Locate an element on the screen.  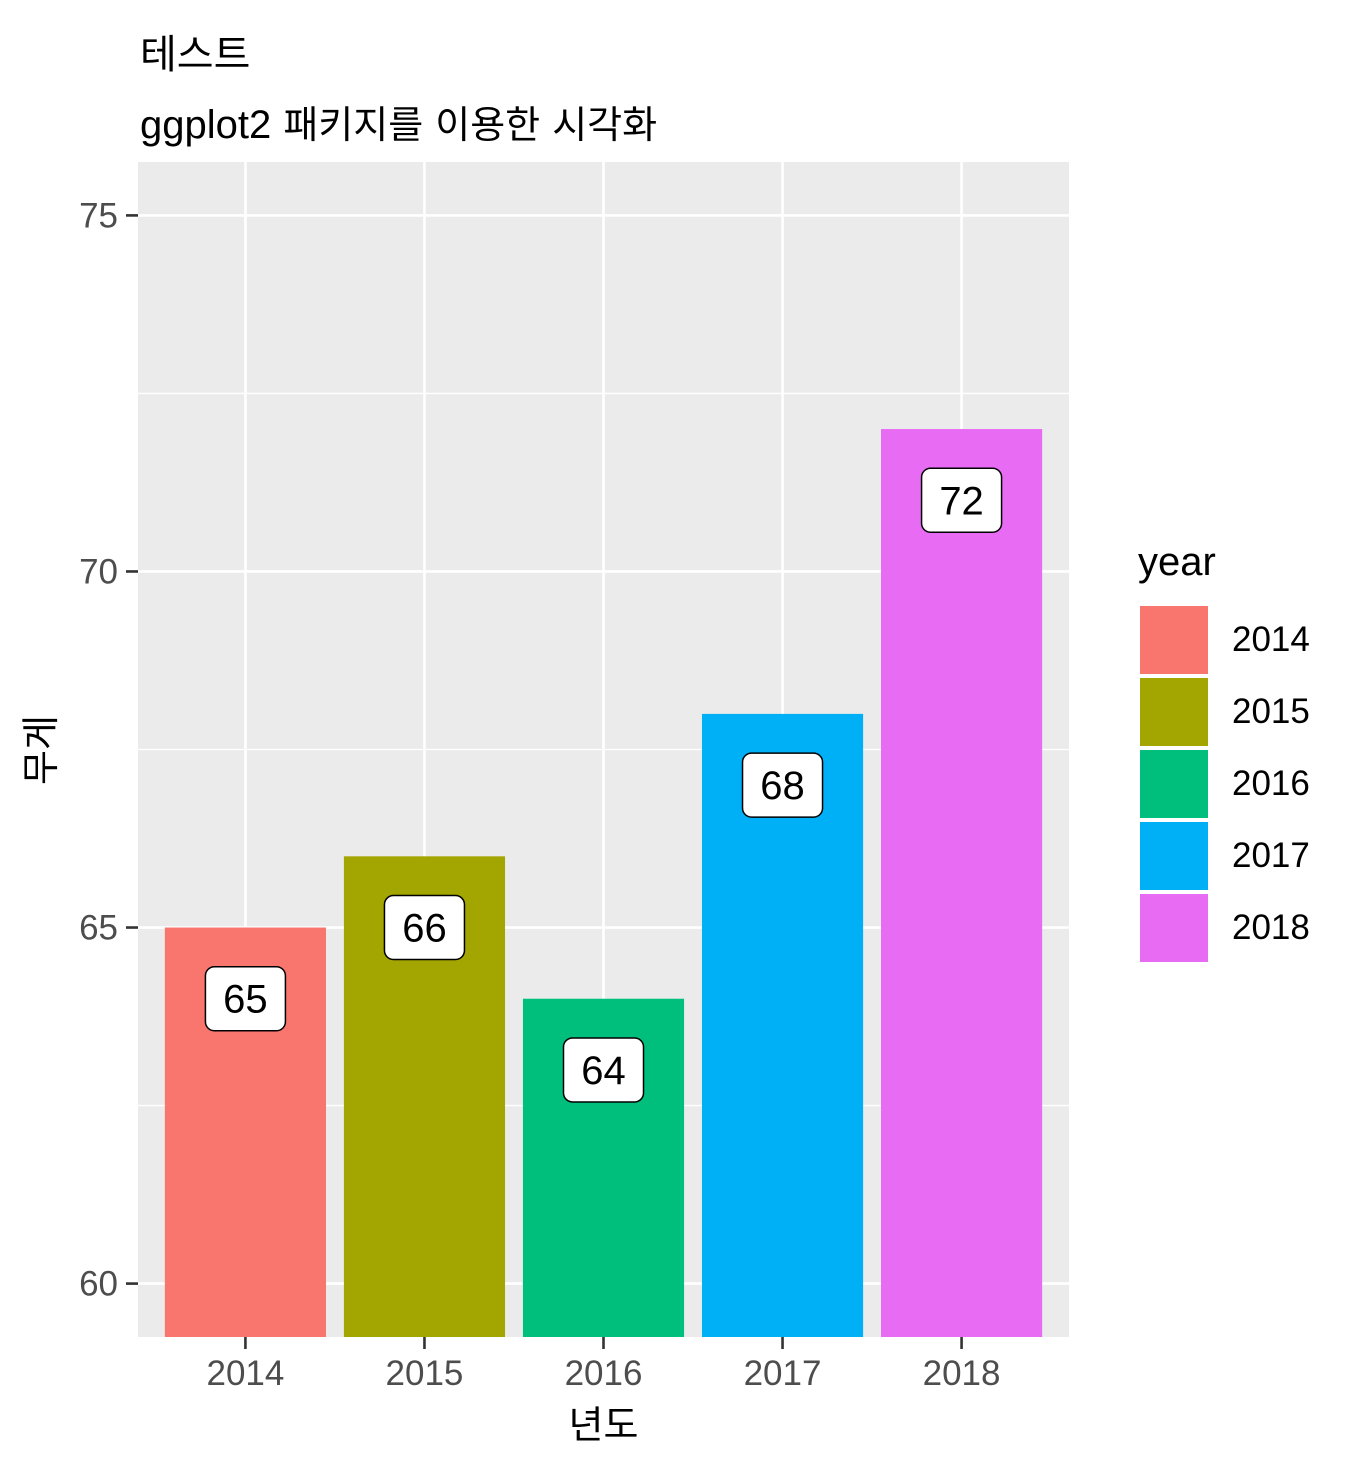
y-tick-label: 65 is located at coordinates (98, 928).